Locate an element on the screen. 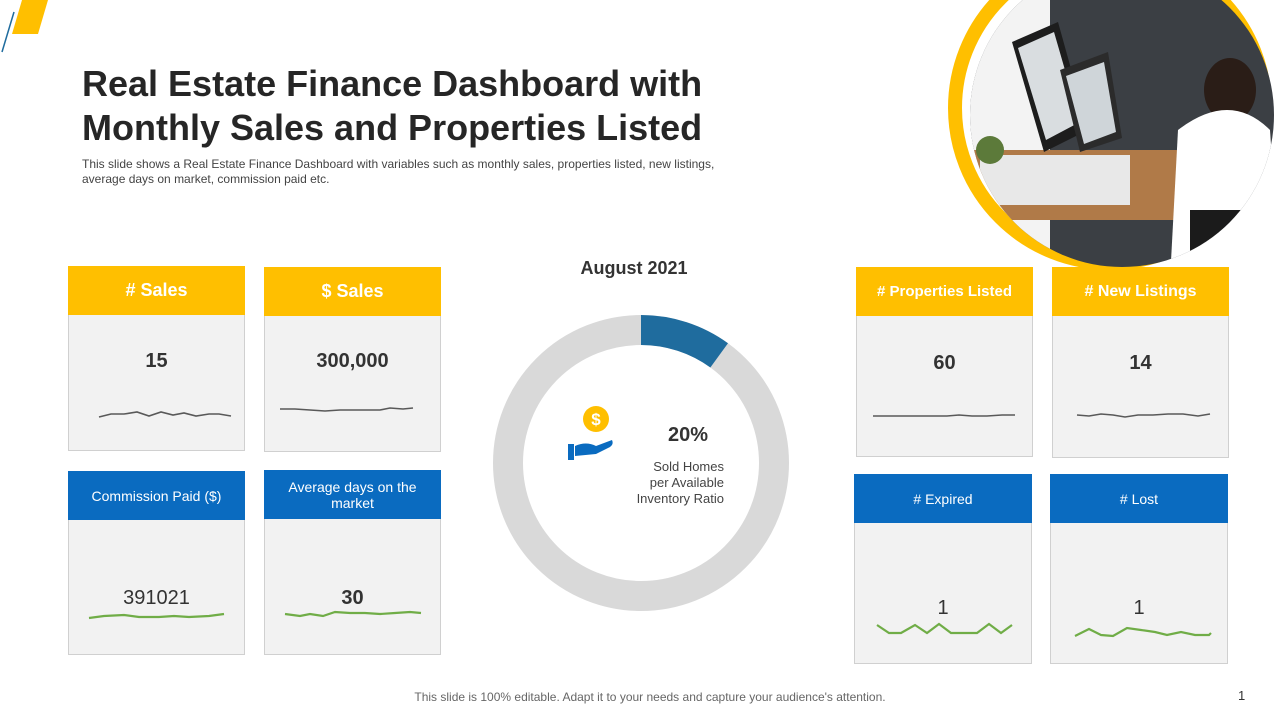 The height and width of the screenshot is (720, 1280). donut-caption: Sold Homes per Available Inventory Ratio is located at coordinates (658, 483).